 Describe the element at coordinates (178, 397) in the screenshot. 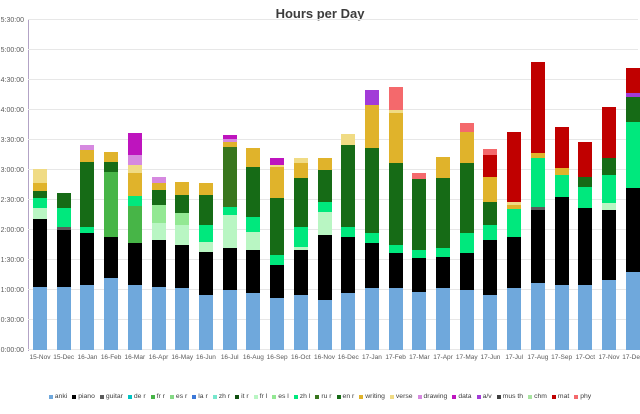

I see `legend-item-es-r: es r` at that location.